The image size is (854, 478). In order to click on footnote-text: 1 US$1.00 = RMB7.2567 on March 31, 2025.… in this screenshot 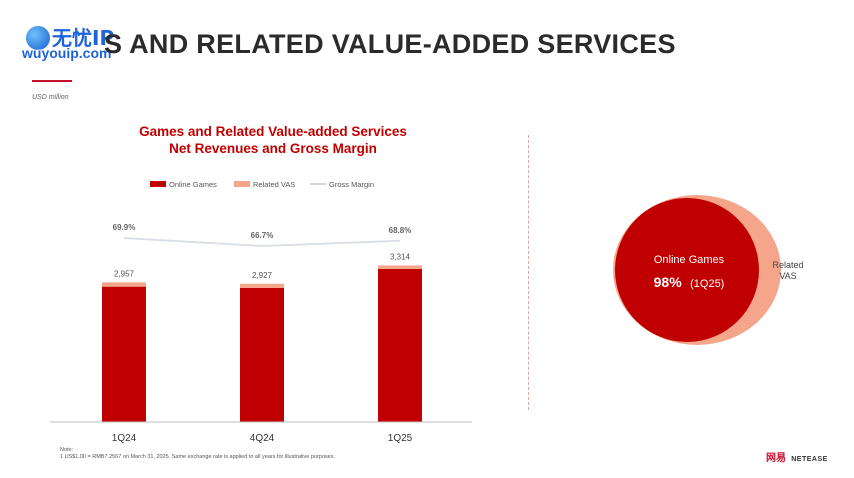, I will do `click(198, 457)`.